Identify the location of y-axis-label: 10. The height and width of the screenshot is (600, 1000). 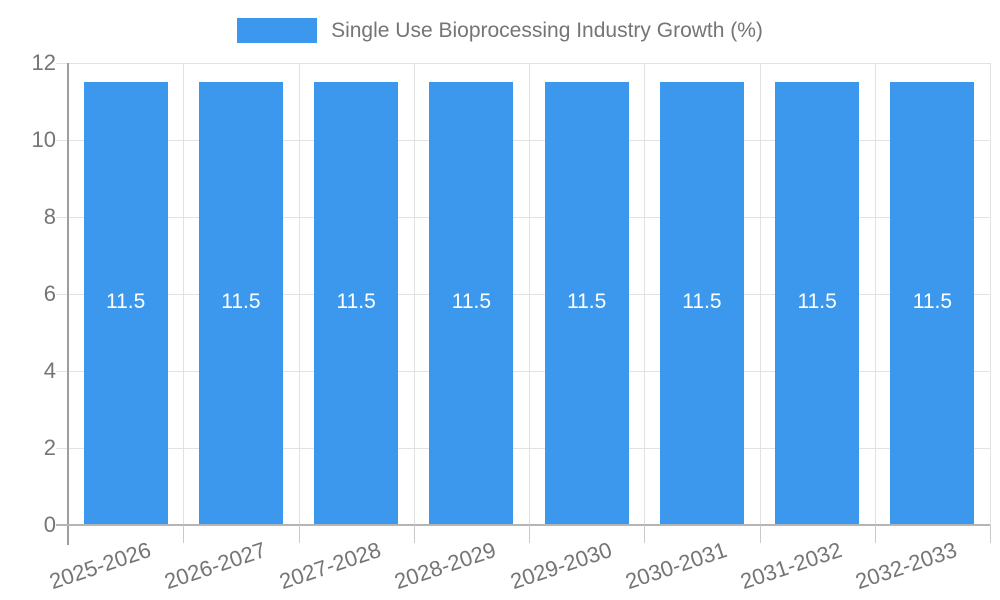
(43, 139).